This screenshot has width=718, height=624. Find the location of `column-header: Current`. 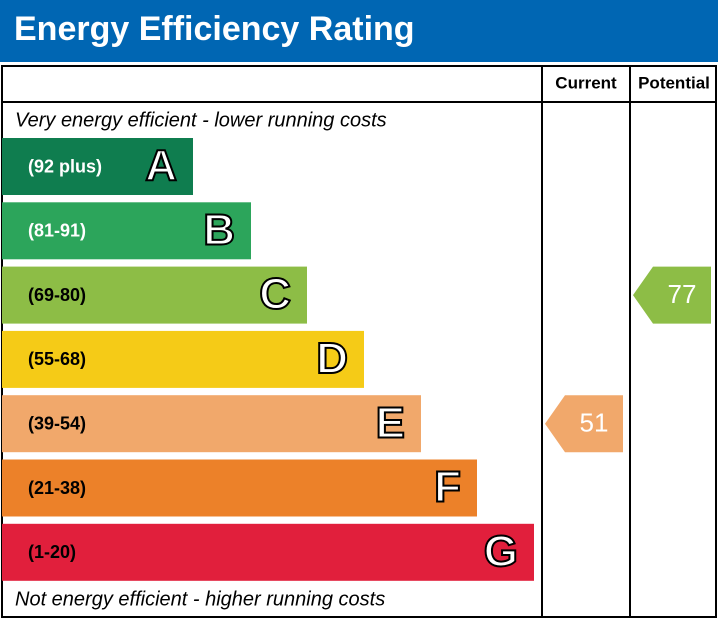

column-header: Current is located at coordinates (586, 82).